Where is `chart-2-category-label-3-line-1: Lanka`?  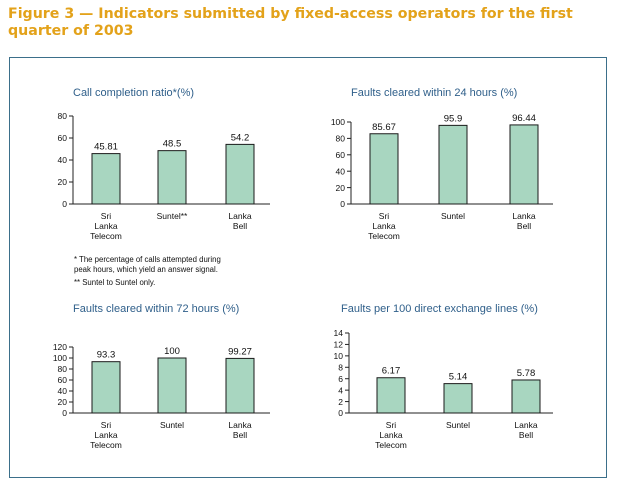 chart-2-category-label-3-line-1: Lanka is located at coordinates (523, 216).